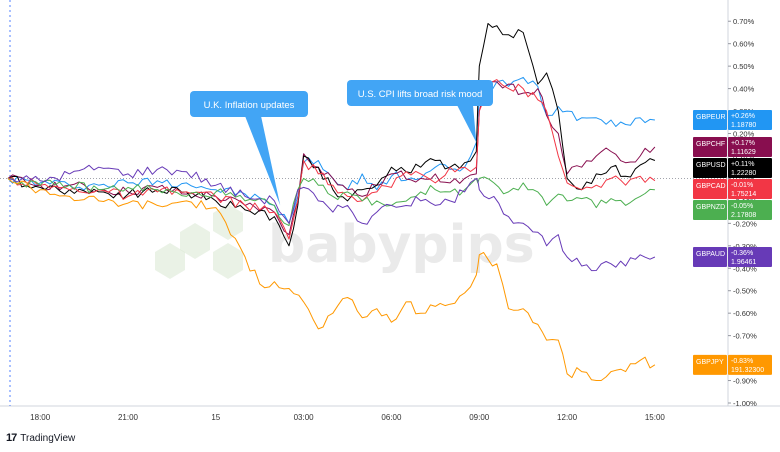 The width and height of the screenshot is (780, 452). I want to click on tag-change: -0.05%, so click(742, 206).